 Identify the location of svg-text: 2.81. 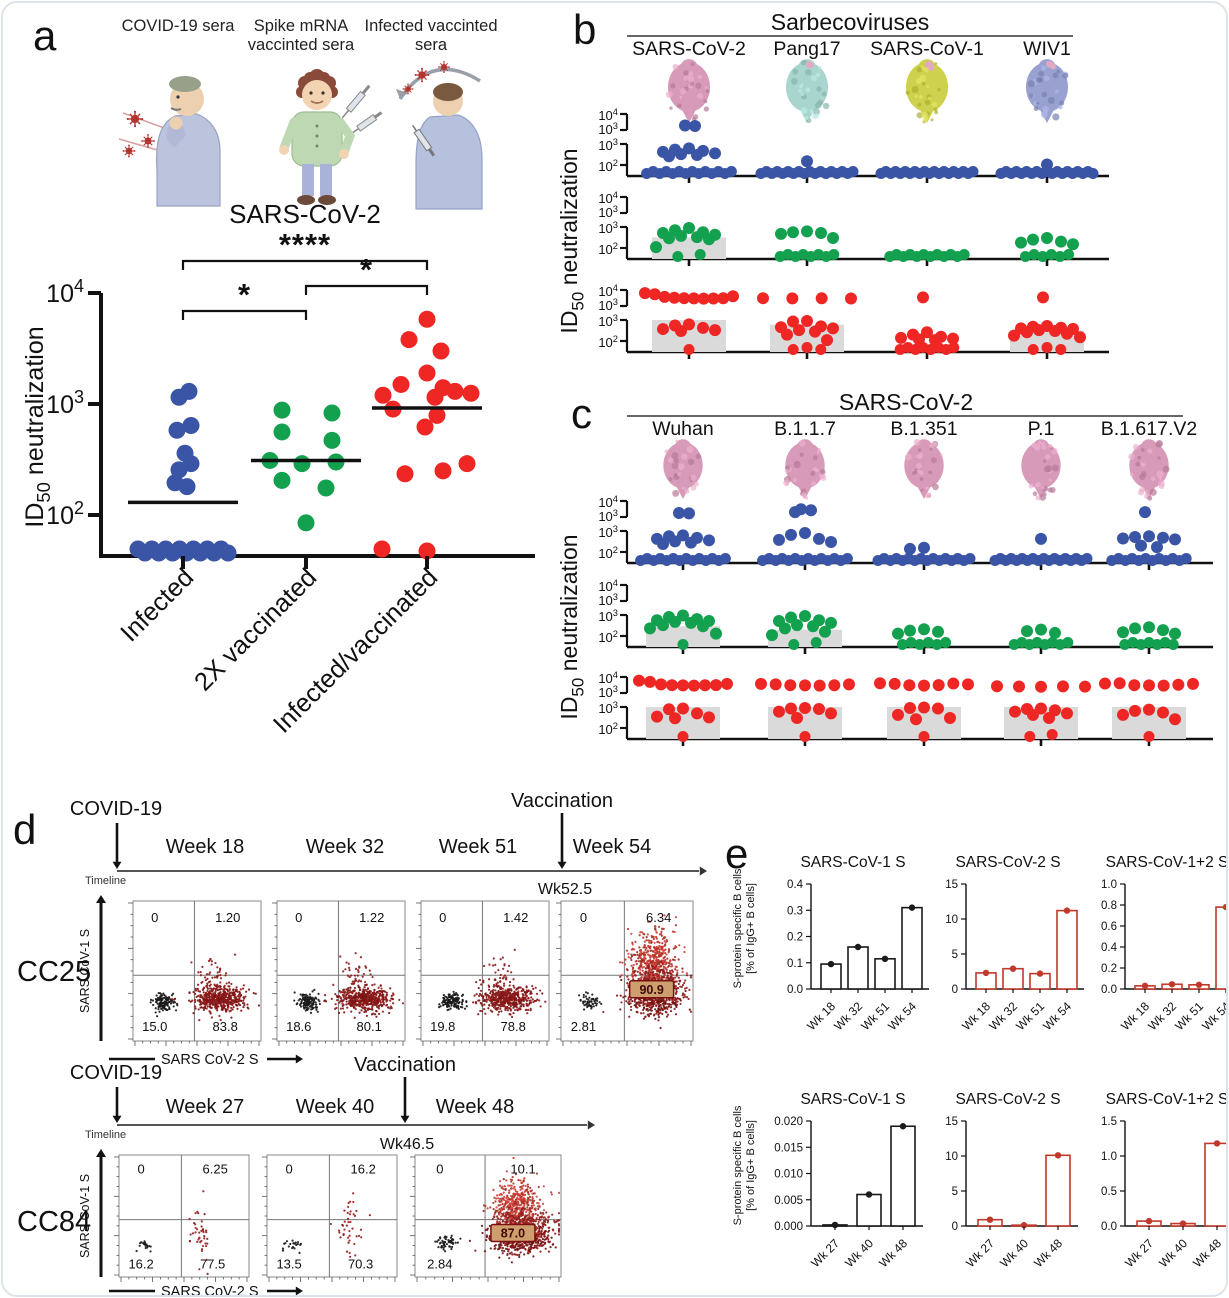
(583, 1026).